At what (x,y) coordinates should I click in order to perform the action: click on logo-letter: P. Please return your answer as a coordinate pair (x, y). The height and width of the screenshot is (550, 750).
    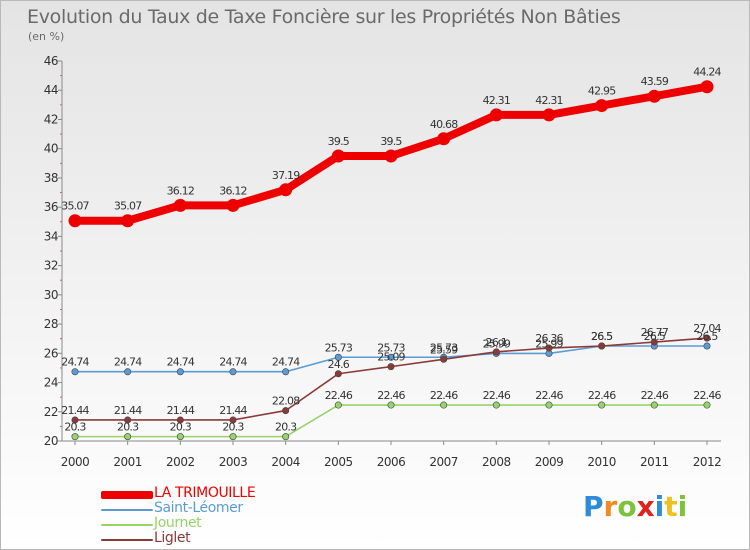
    Looking at the image, I should click on (593, 506).